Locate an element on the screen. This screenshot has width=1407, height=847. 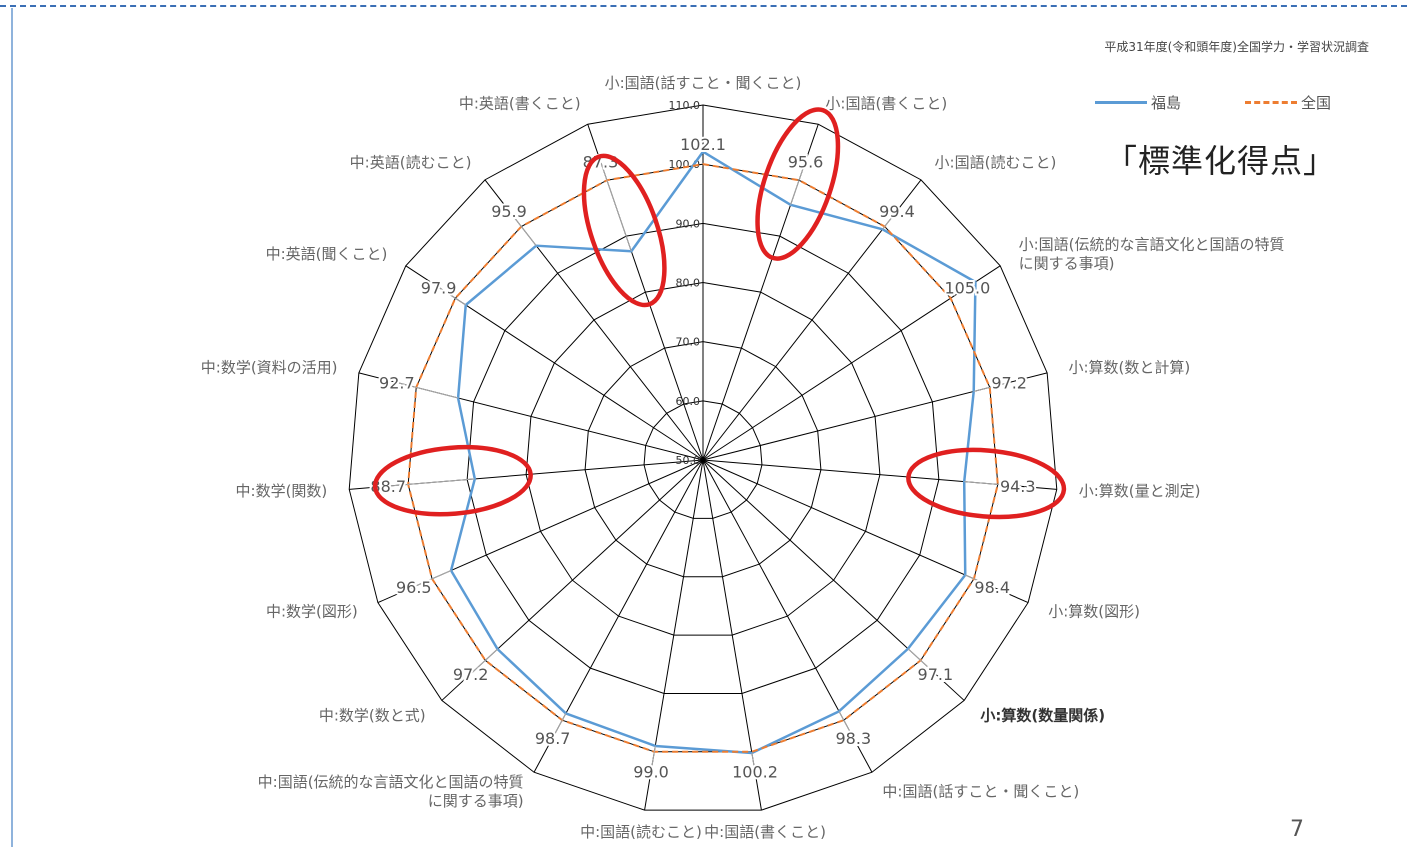
data-label-11: 98.7 is located at coordinates (553, 738).